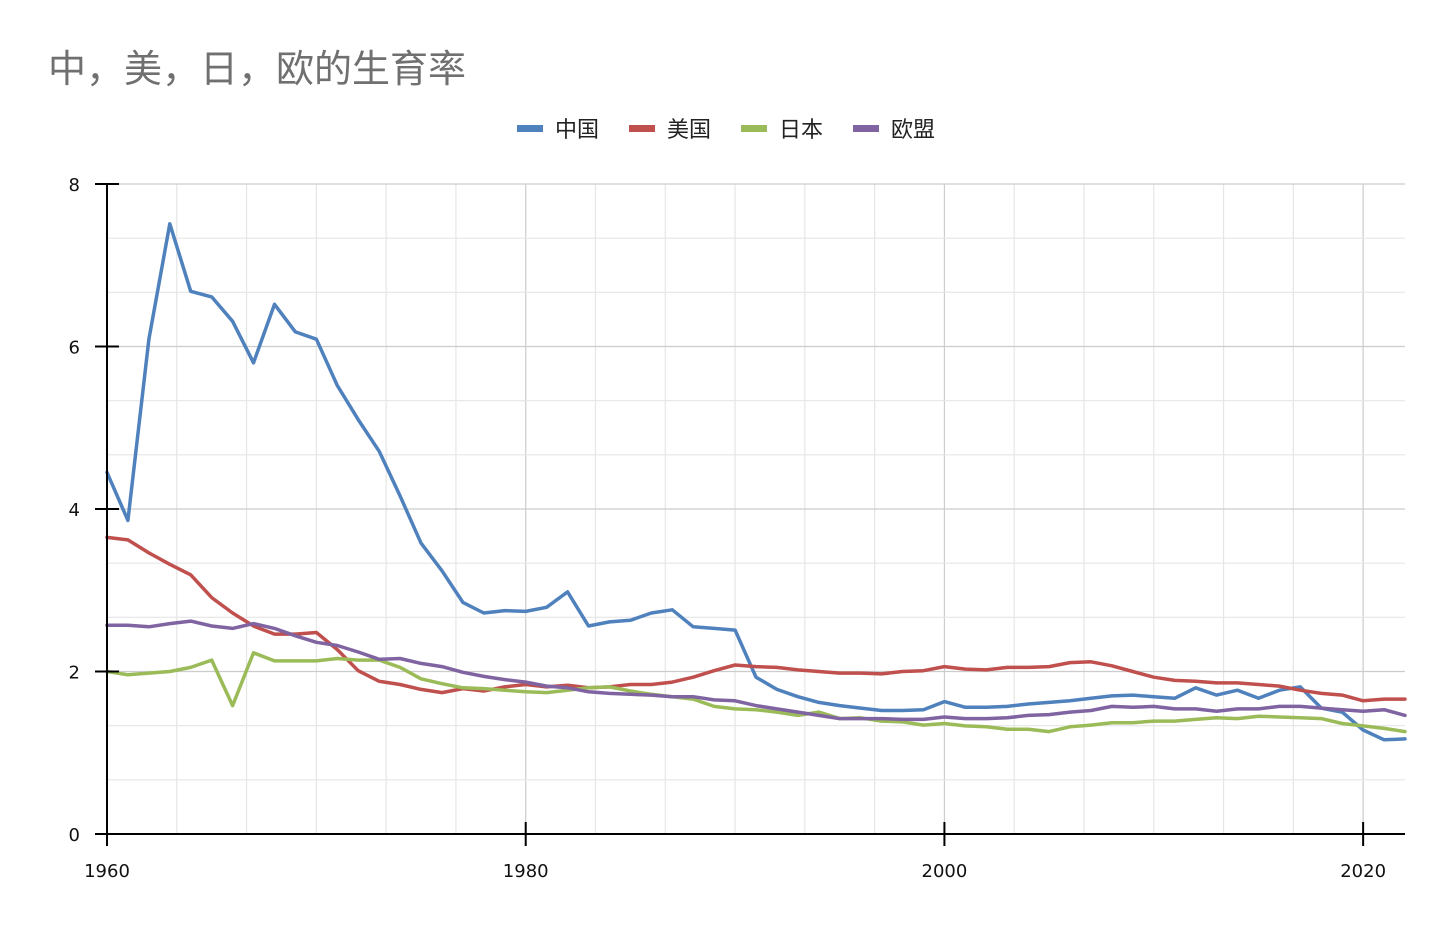 The height and width of the screenshot is (930, 1452). Describe the element at coordinates (726, 128) in the screenshot. I see `legend: 中国 美国 日本 欧盟` at that location.